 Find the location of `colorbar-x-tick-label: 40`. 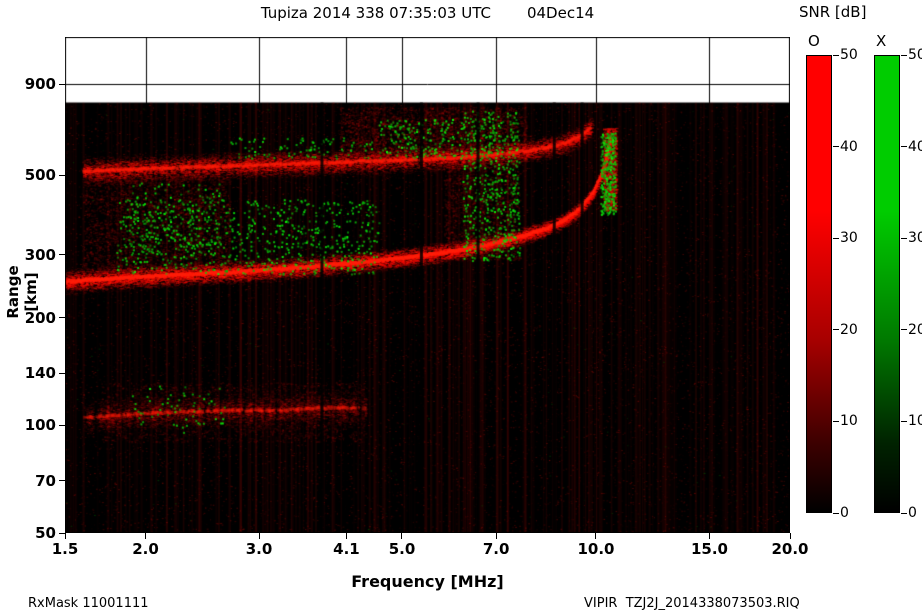

colorbar-x-tick-label: 40 is located at coordinates (915, 146).